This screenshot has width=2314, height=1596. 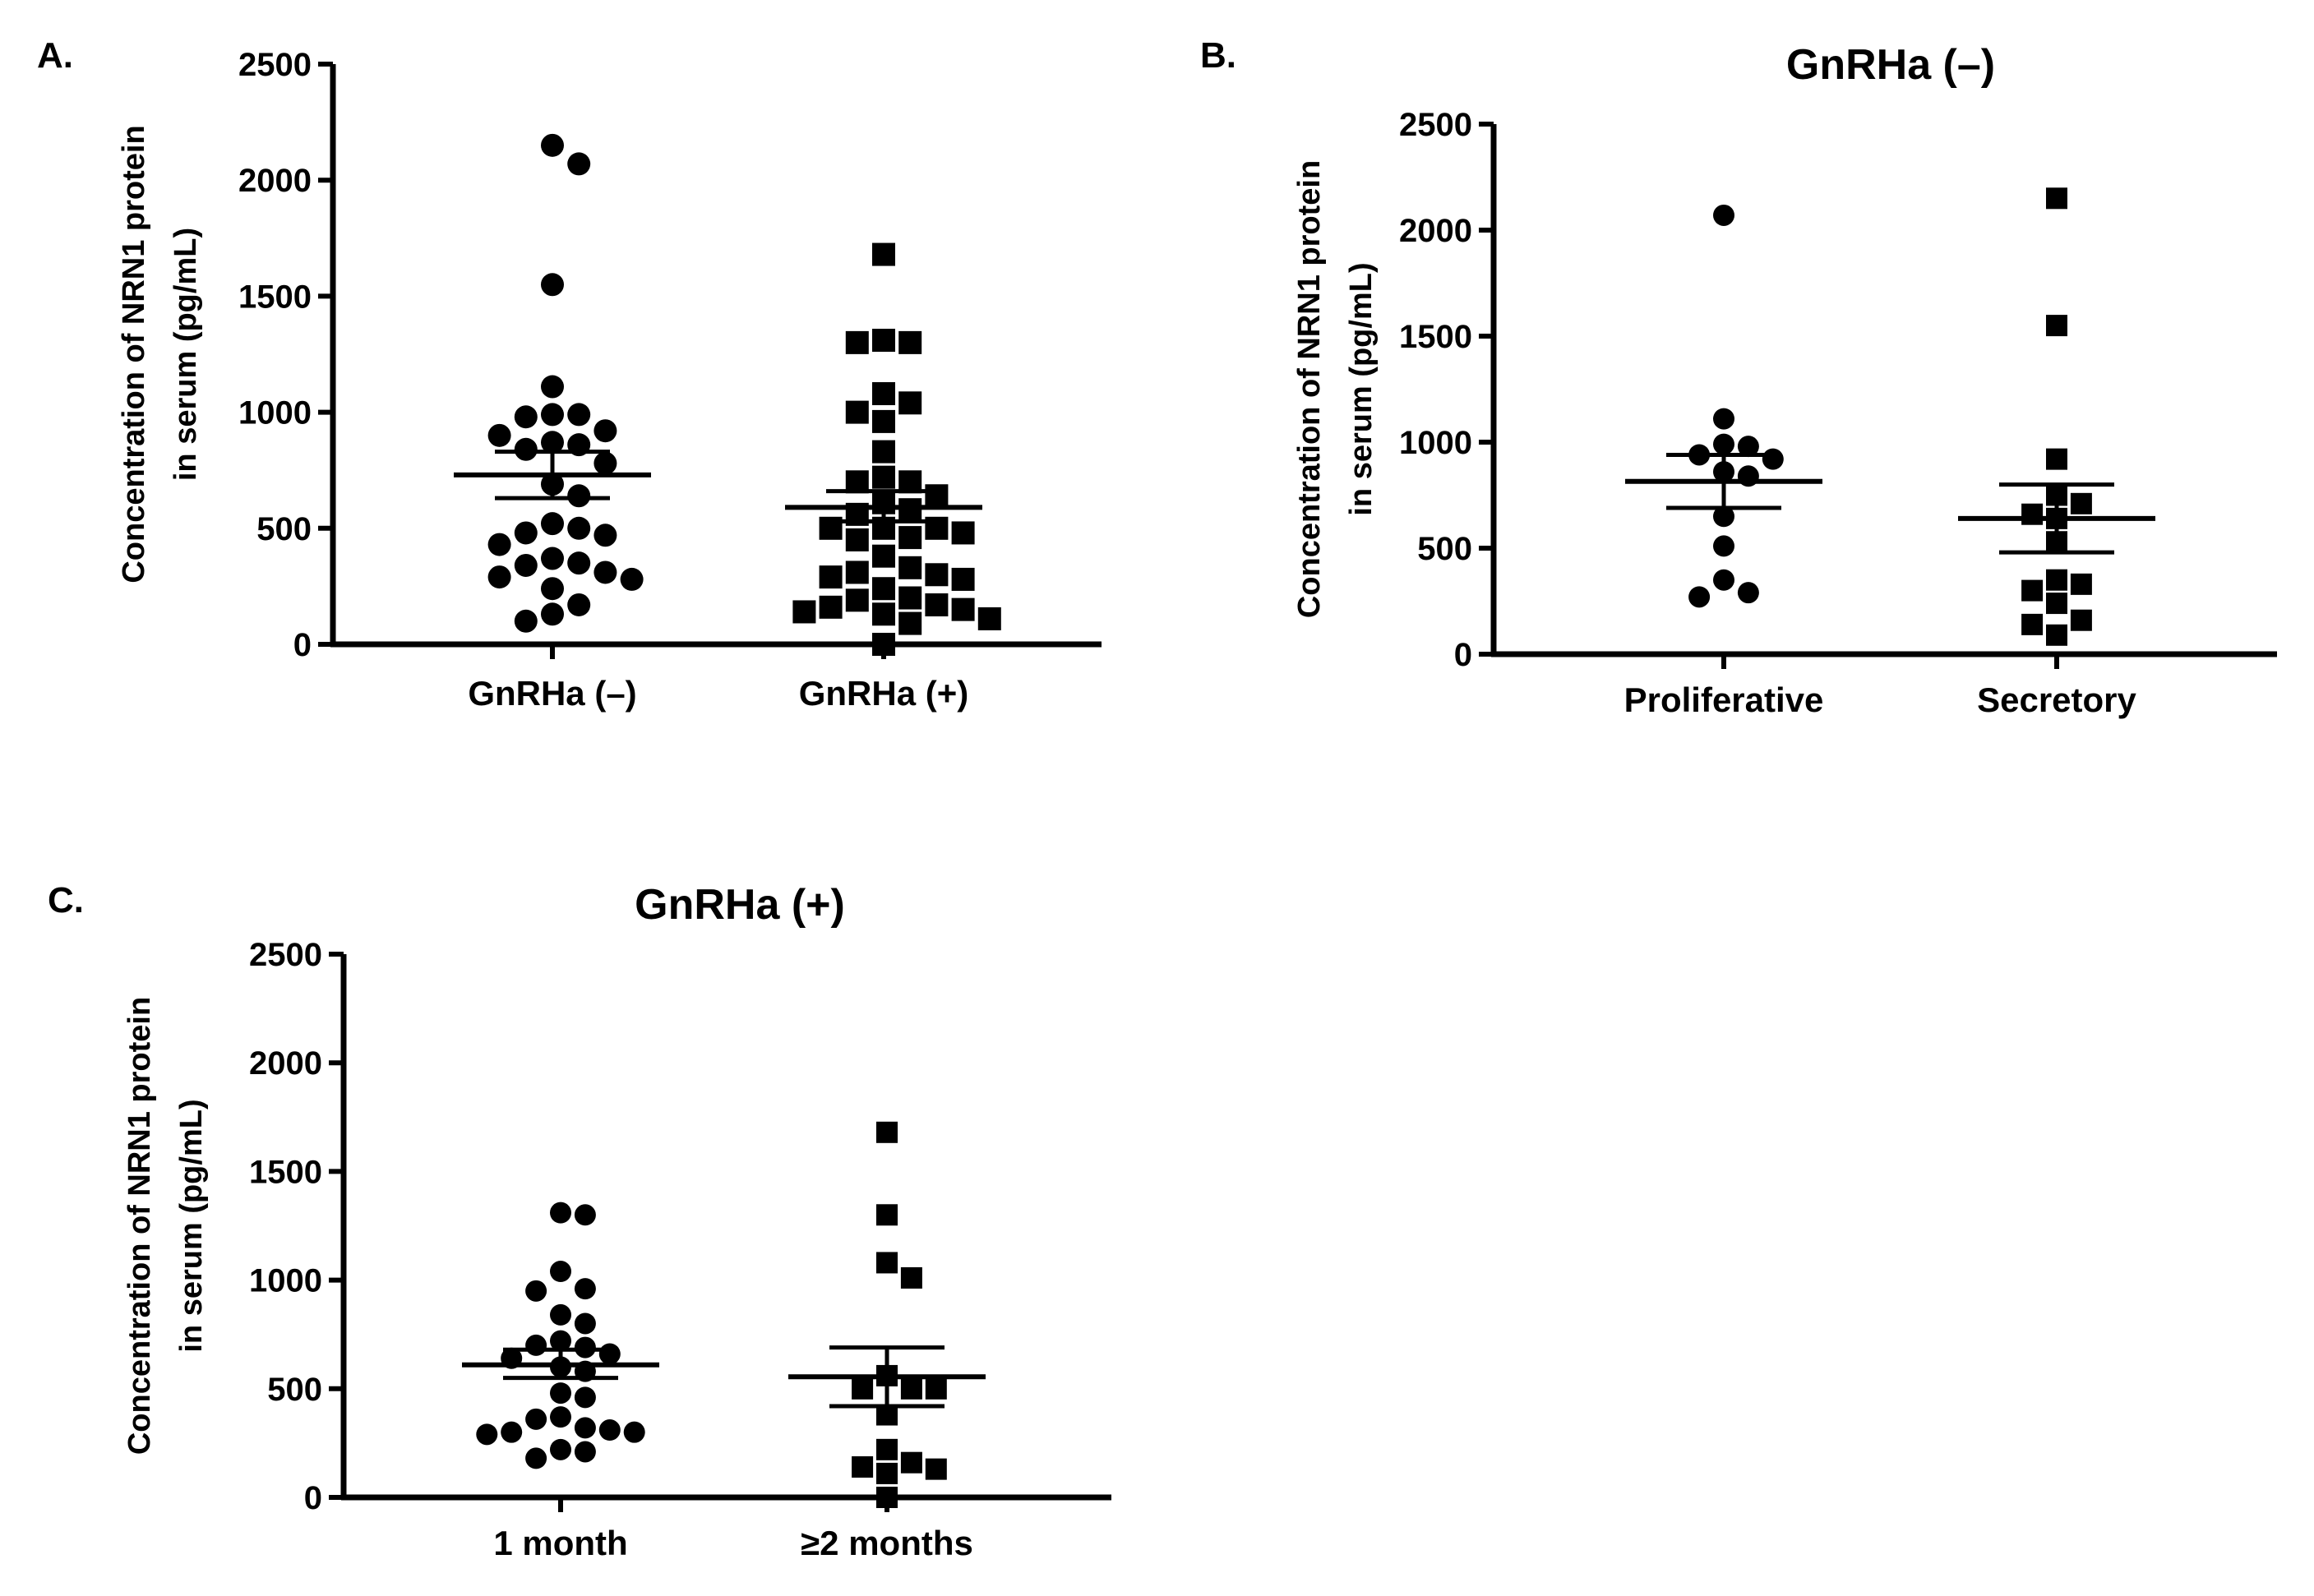 What do you see at coordinates (552, 694) in the screenshot?
I see `x-category-label: GnRHa (–)` at bounding box center [552, 694].